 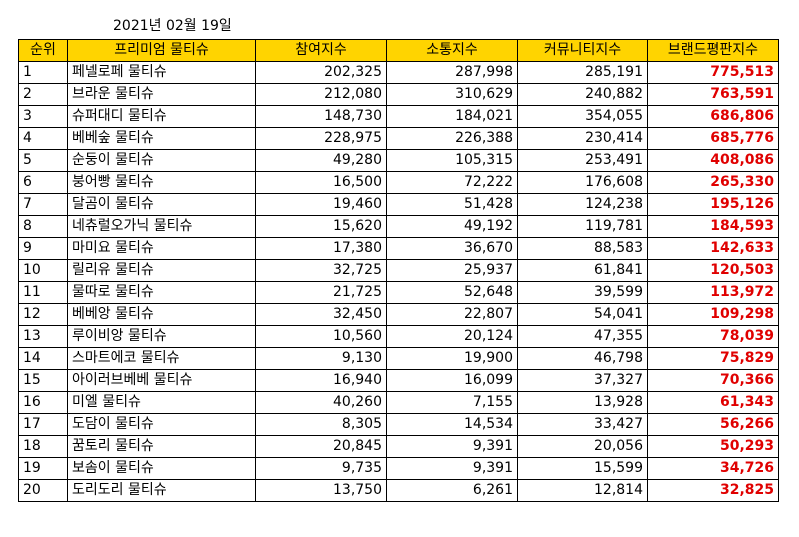 What do you see at coordinates (161, 182) in the screenshot?
I see `cell-product-name: 붕어빵 물티슈` at bounding box center [161, 182].